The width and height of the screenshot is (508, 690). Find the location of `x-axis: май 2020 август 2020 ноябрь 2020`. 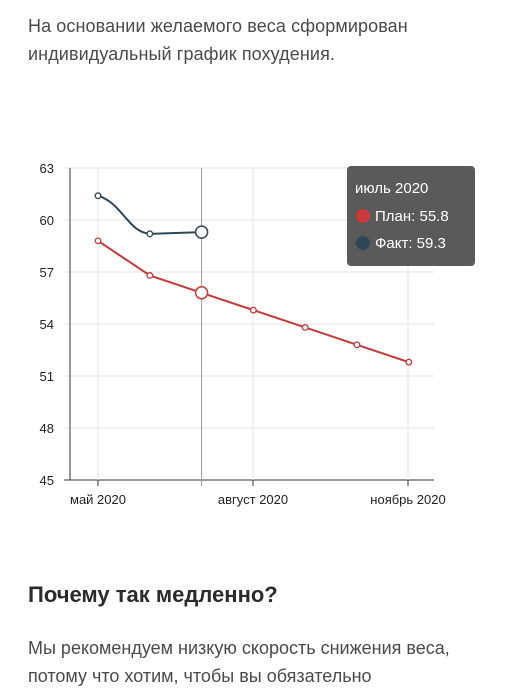

x-axis: май 2020 август 2020 ноябрь 2020 is located at coordinates (258, 493).